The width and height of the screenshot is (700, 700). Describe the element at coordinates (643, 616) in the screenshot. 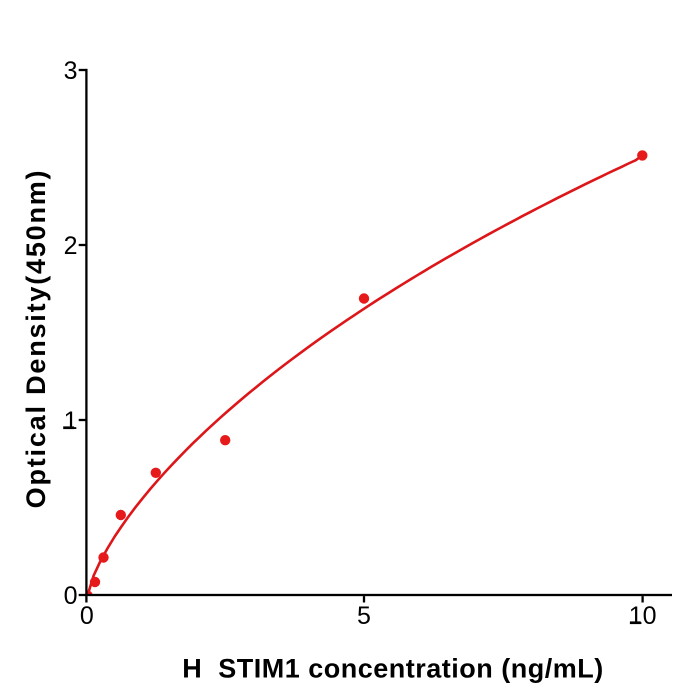

I see `svg-text: 10` at that location.